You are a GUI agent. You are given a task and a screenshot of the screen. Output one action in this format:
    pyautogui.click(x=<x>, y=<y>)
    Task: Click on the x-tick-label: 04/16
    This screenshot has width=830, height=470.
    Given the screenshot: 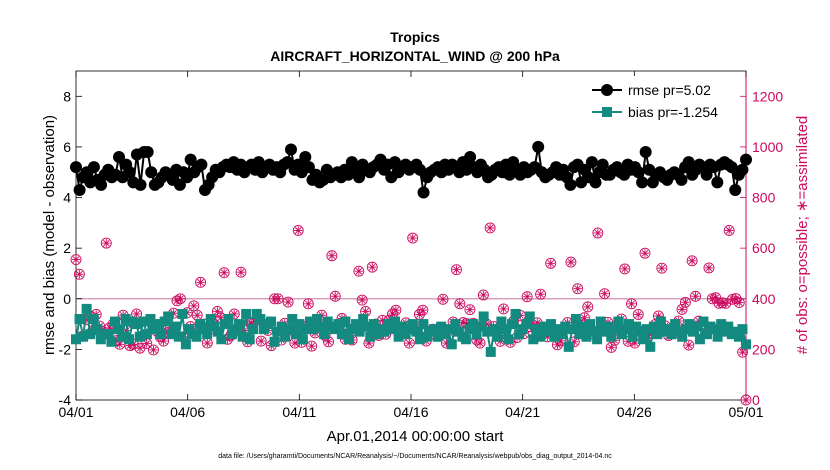 What is the action you would take?
    pyautogui.click(x=410, y=412)
    